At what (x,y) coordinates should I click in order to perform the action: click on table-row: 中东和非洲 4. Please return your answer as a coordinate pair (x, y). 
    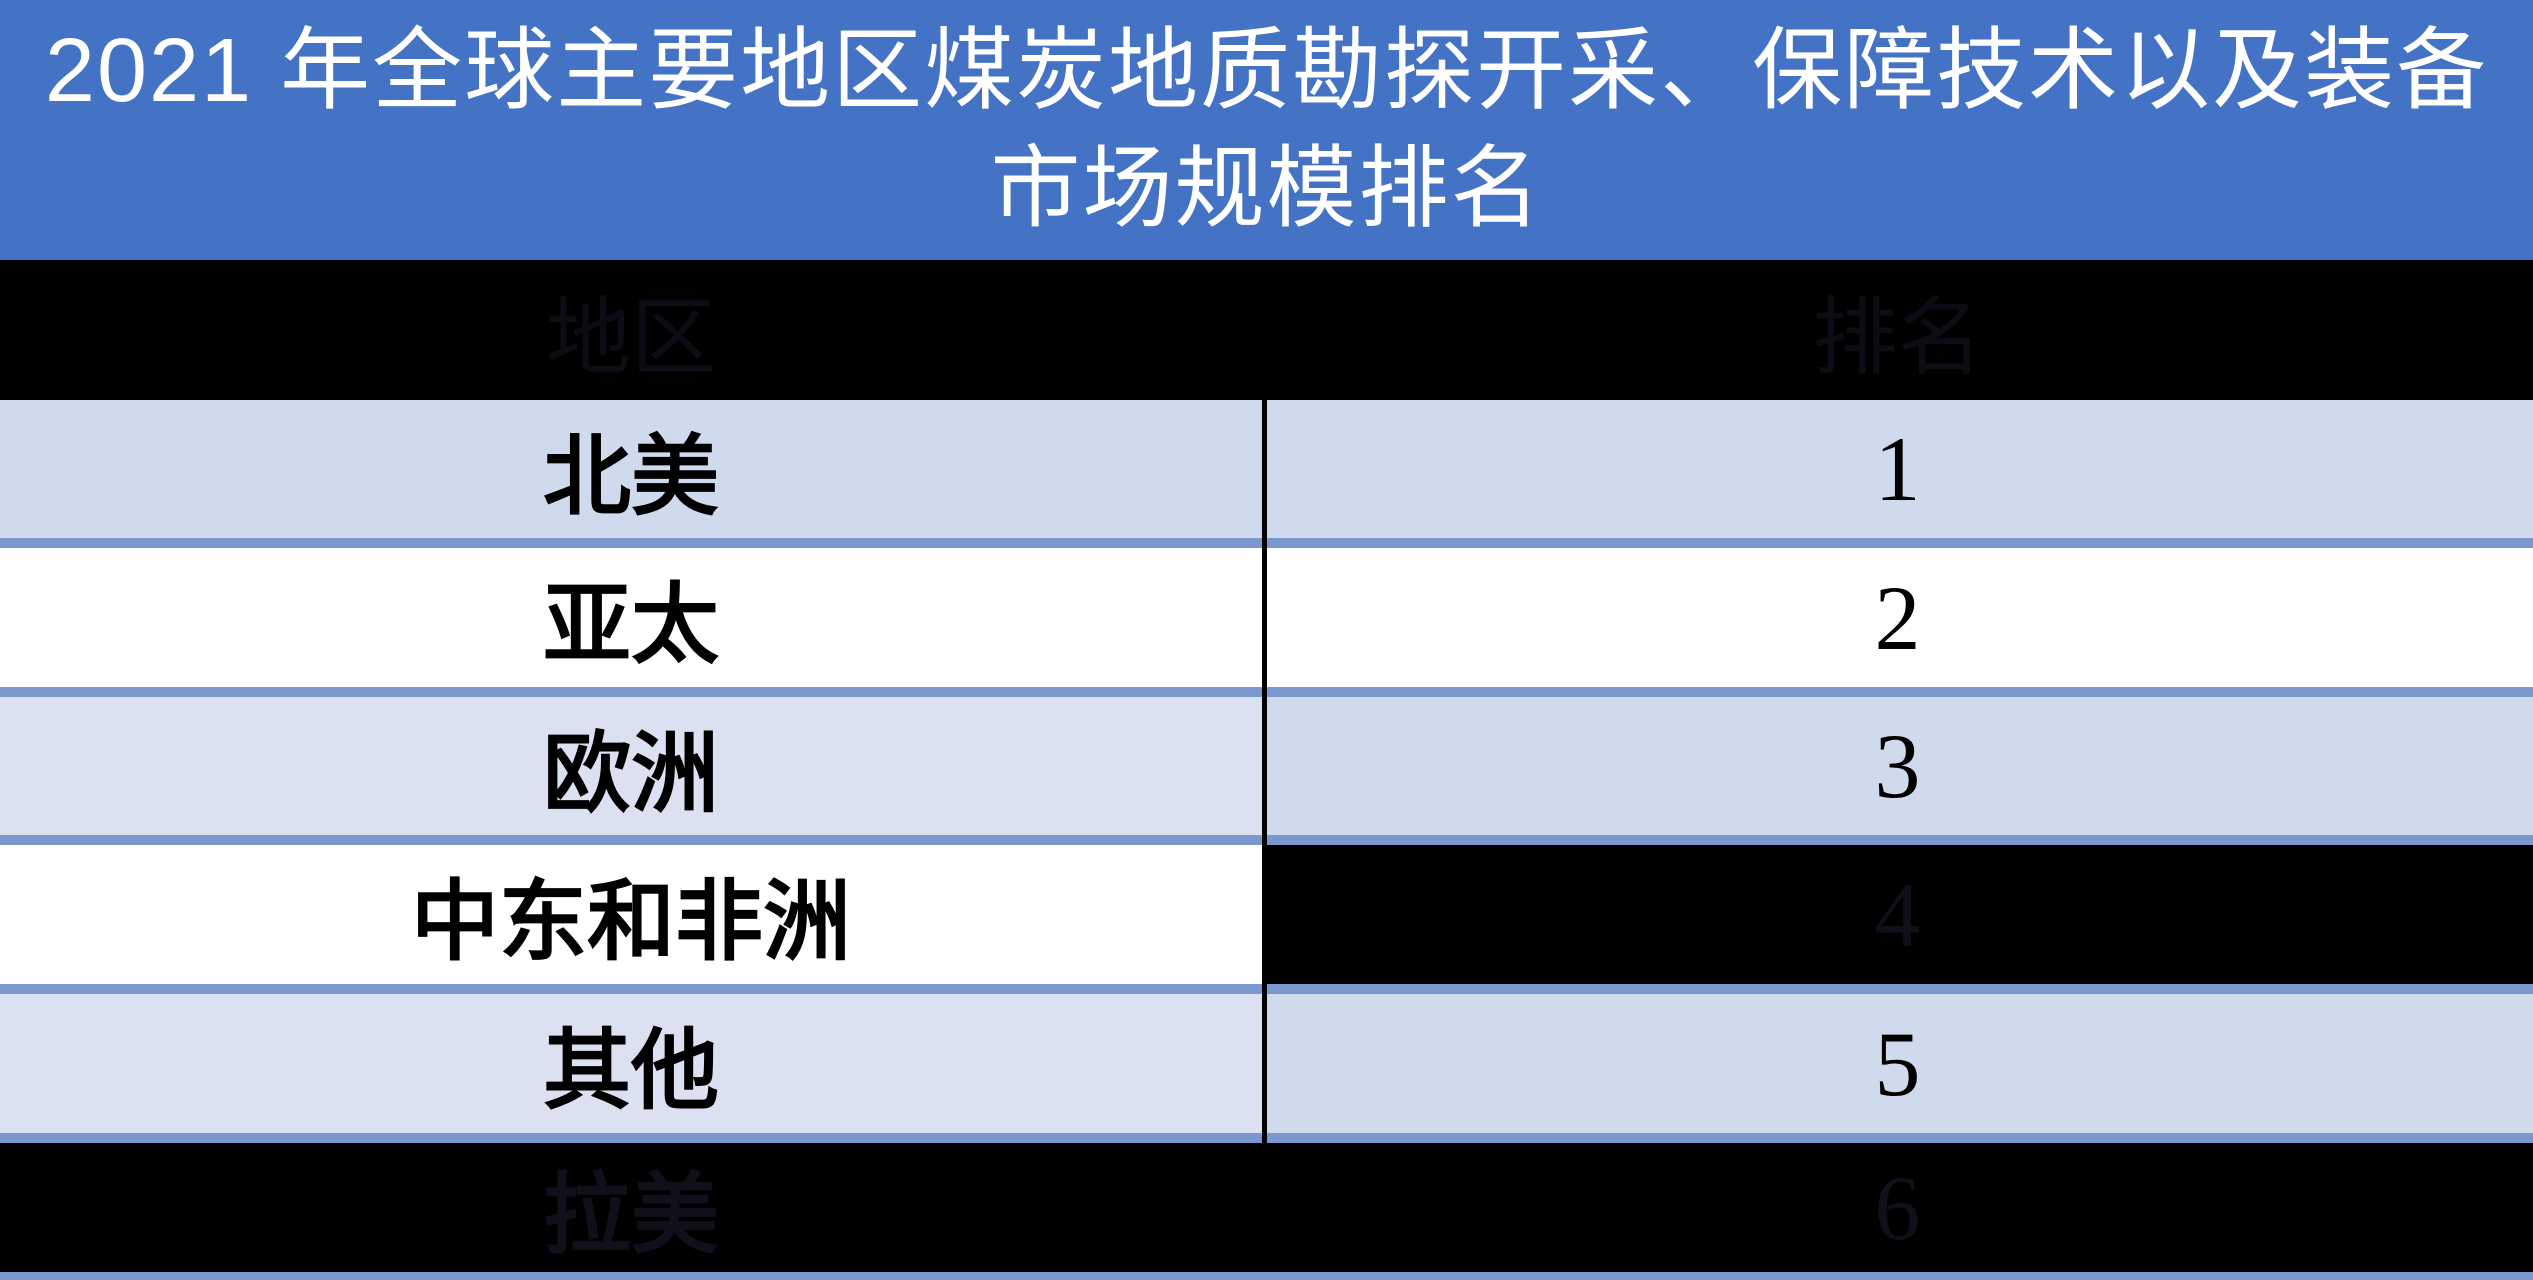
    Looking at the image, I should click on (1266, 914).